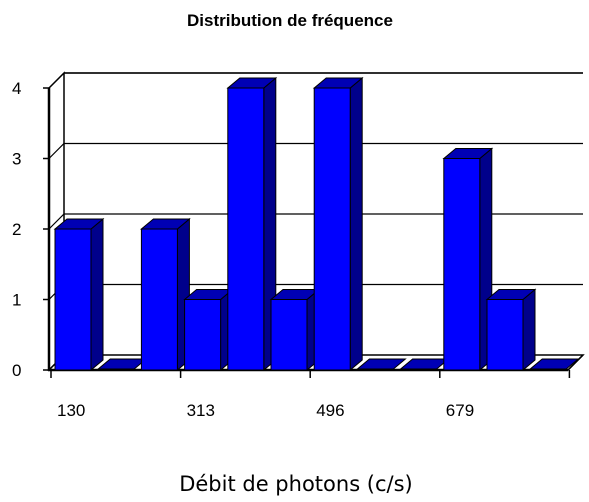 The image size is (589, 502). Describe the element at coordinates (575, 362) in the screenshot. I see `floor-right-edge` at that location.